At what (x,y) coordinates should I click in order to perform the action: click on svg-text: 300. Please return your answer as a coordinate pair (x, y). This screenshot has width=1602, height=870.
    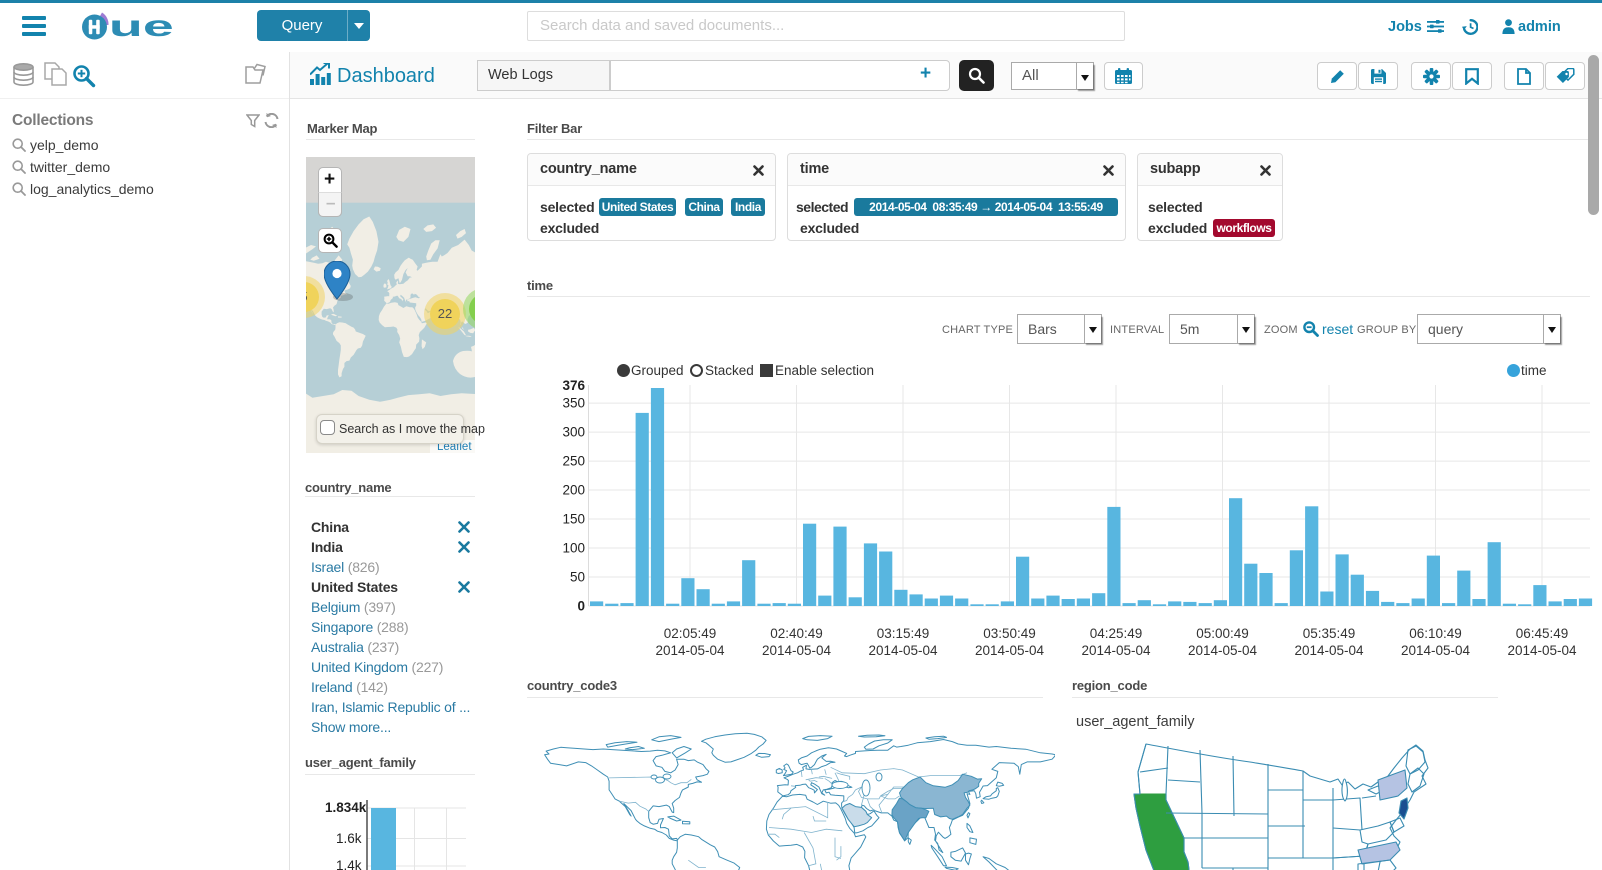
    Looking at the image, I should click on (573, 432).